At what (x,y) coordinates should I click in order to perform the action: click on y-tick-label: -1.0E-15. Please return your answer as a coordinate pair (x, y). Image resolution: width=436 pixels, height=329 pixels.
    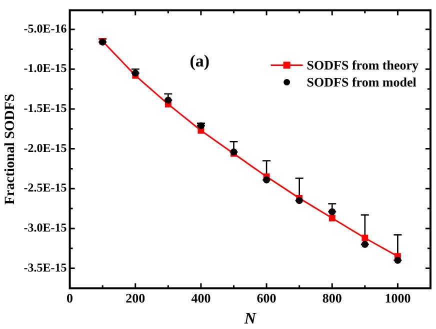
    Looking at the image, I should click on (45, 68).